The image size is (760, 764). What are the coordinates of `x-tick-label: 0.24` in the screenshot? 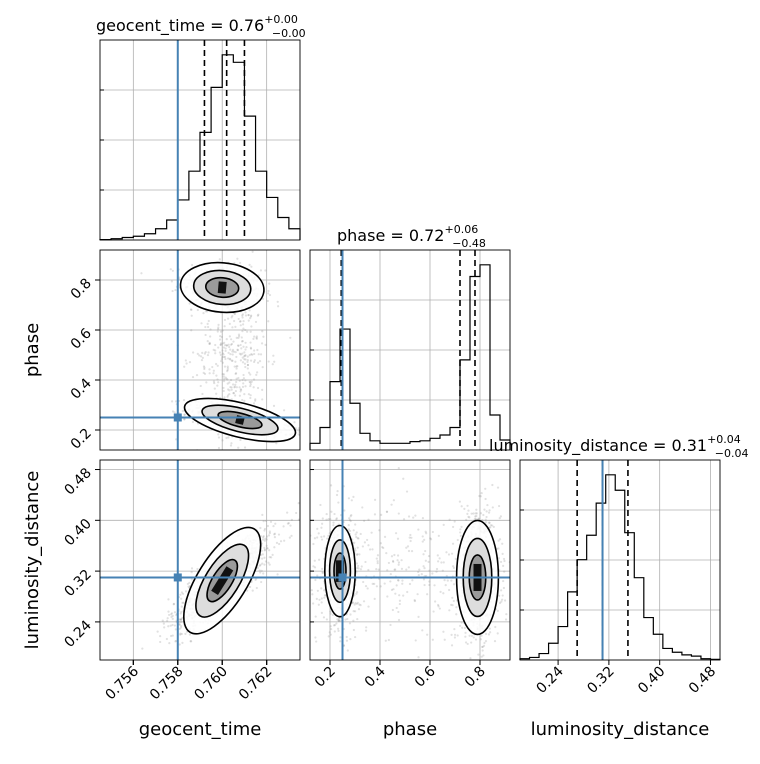 It's located at (550, 679).